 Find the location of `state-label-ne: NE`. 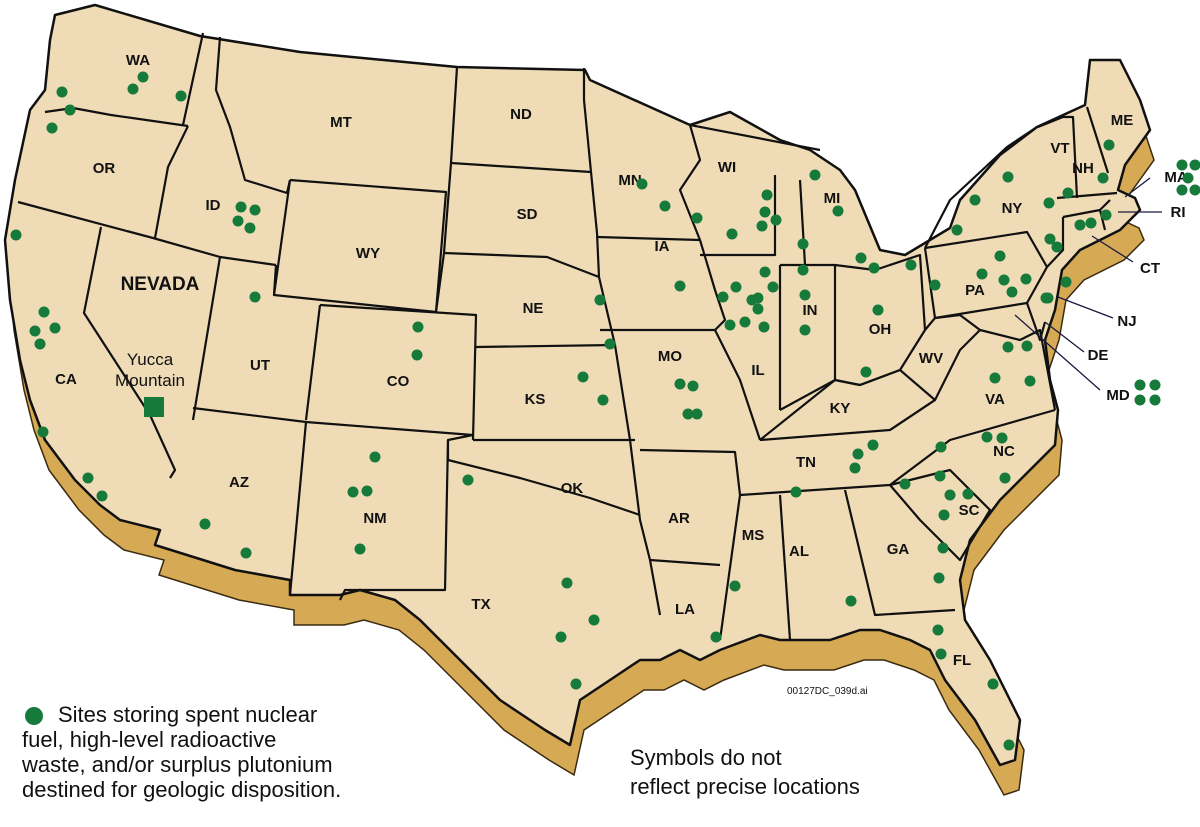

state-label-ne: NE is located at coordinates (533, 308).